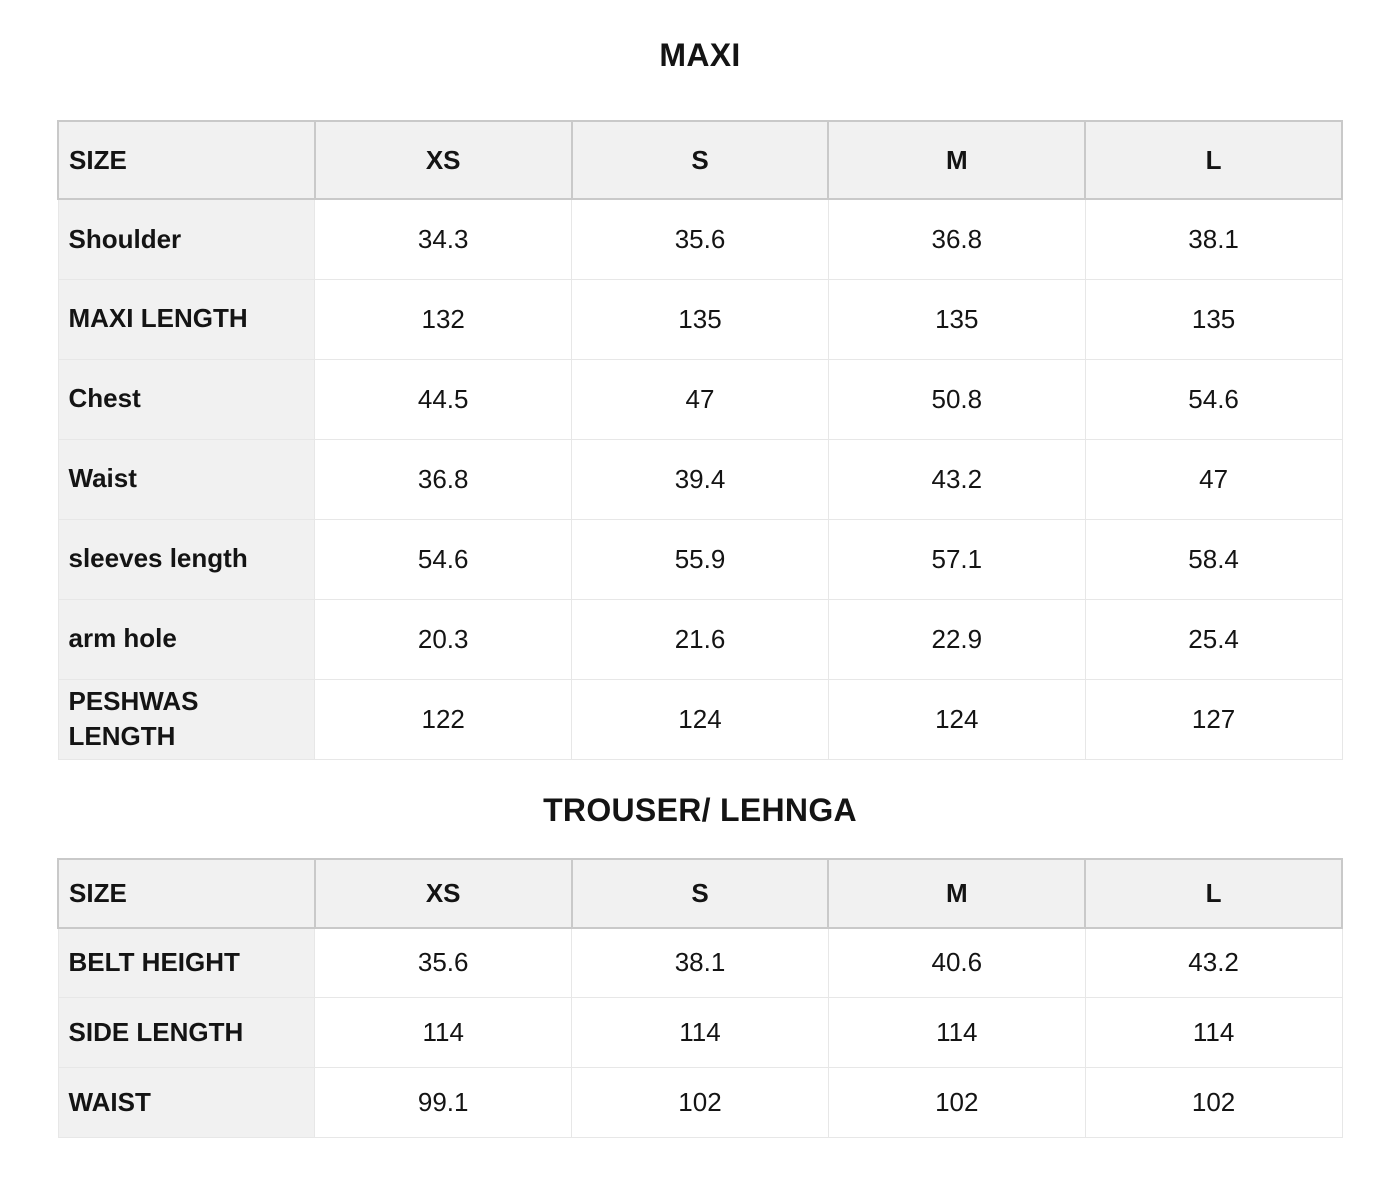  I want to click on row-label-text: Waist, so click(102, 478).